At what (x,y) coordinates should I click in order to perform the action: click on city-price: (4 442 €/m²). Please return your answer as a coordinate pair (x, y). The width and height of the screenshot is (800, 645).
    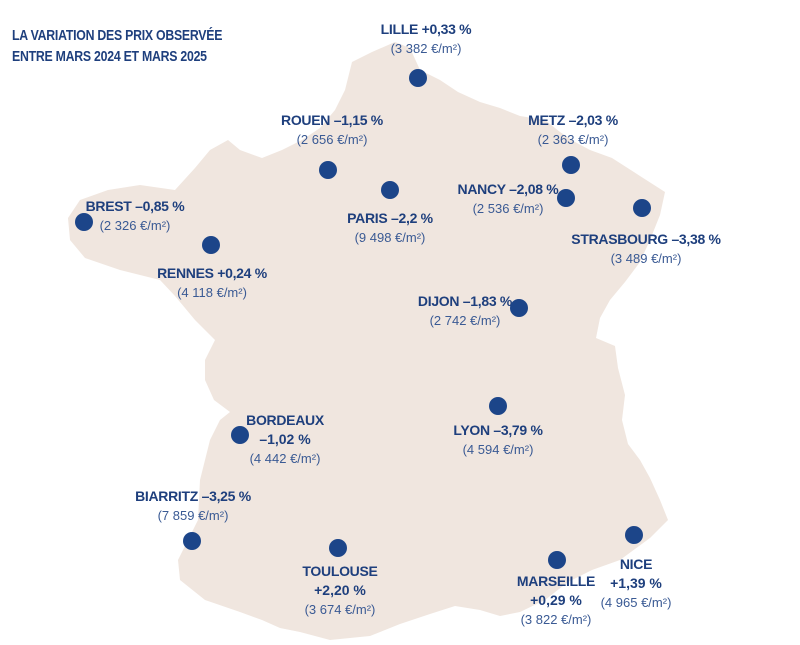
    Looking at the image, I should click on (285, 458).